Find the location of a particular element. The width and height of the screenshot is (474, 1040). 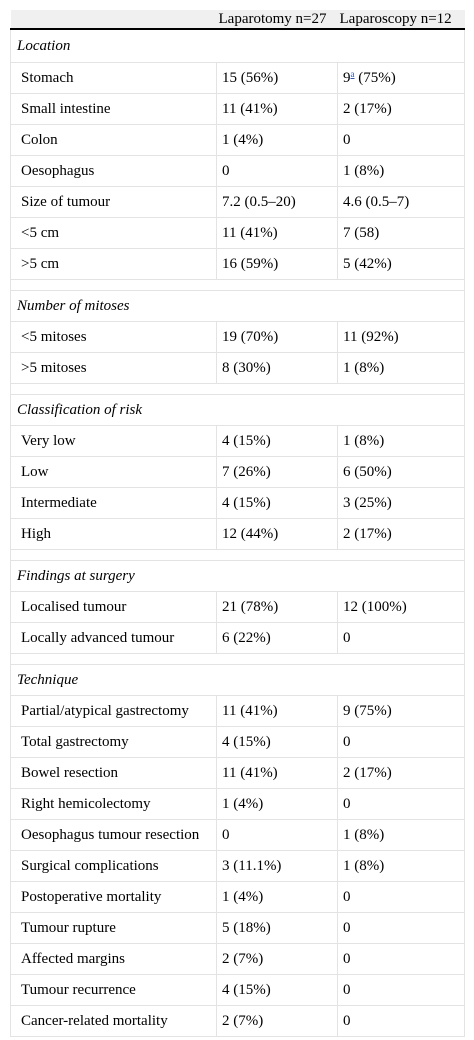

laparotomy-value: 5 (18%) is located at coordinates (277, 928).